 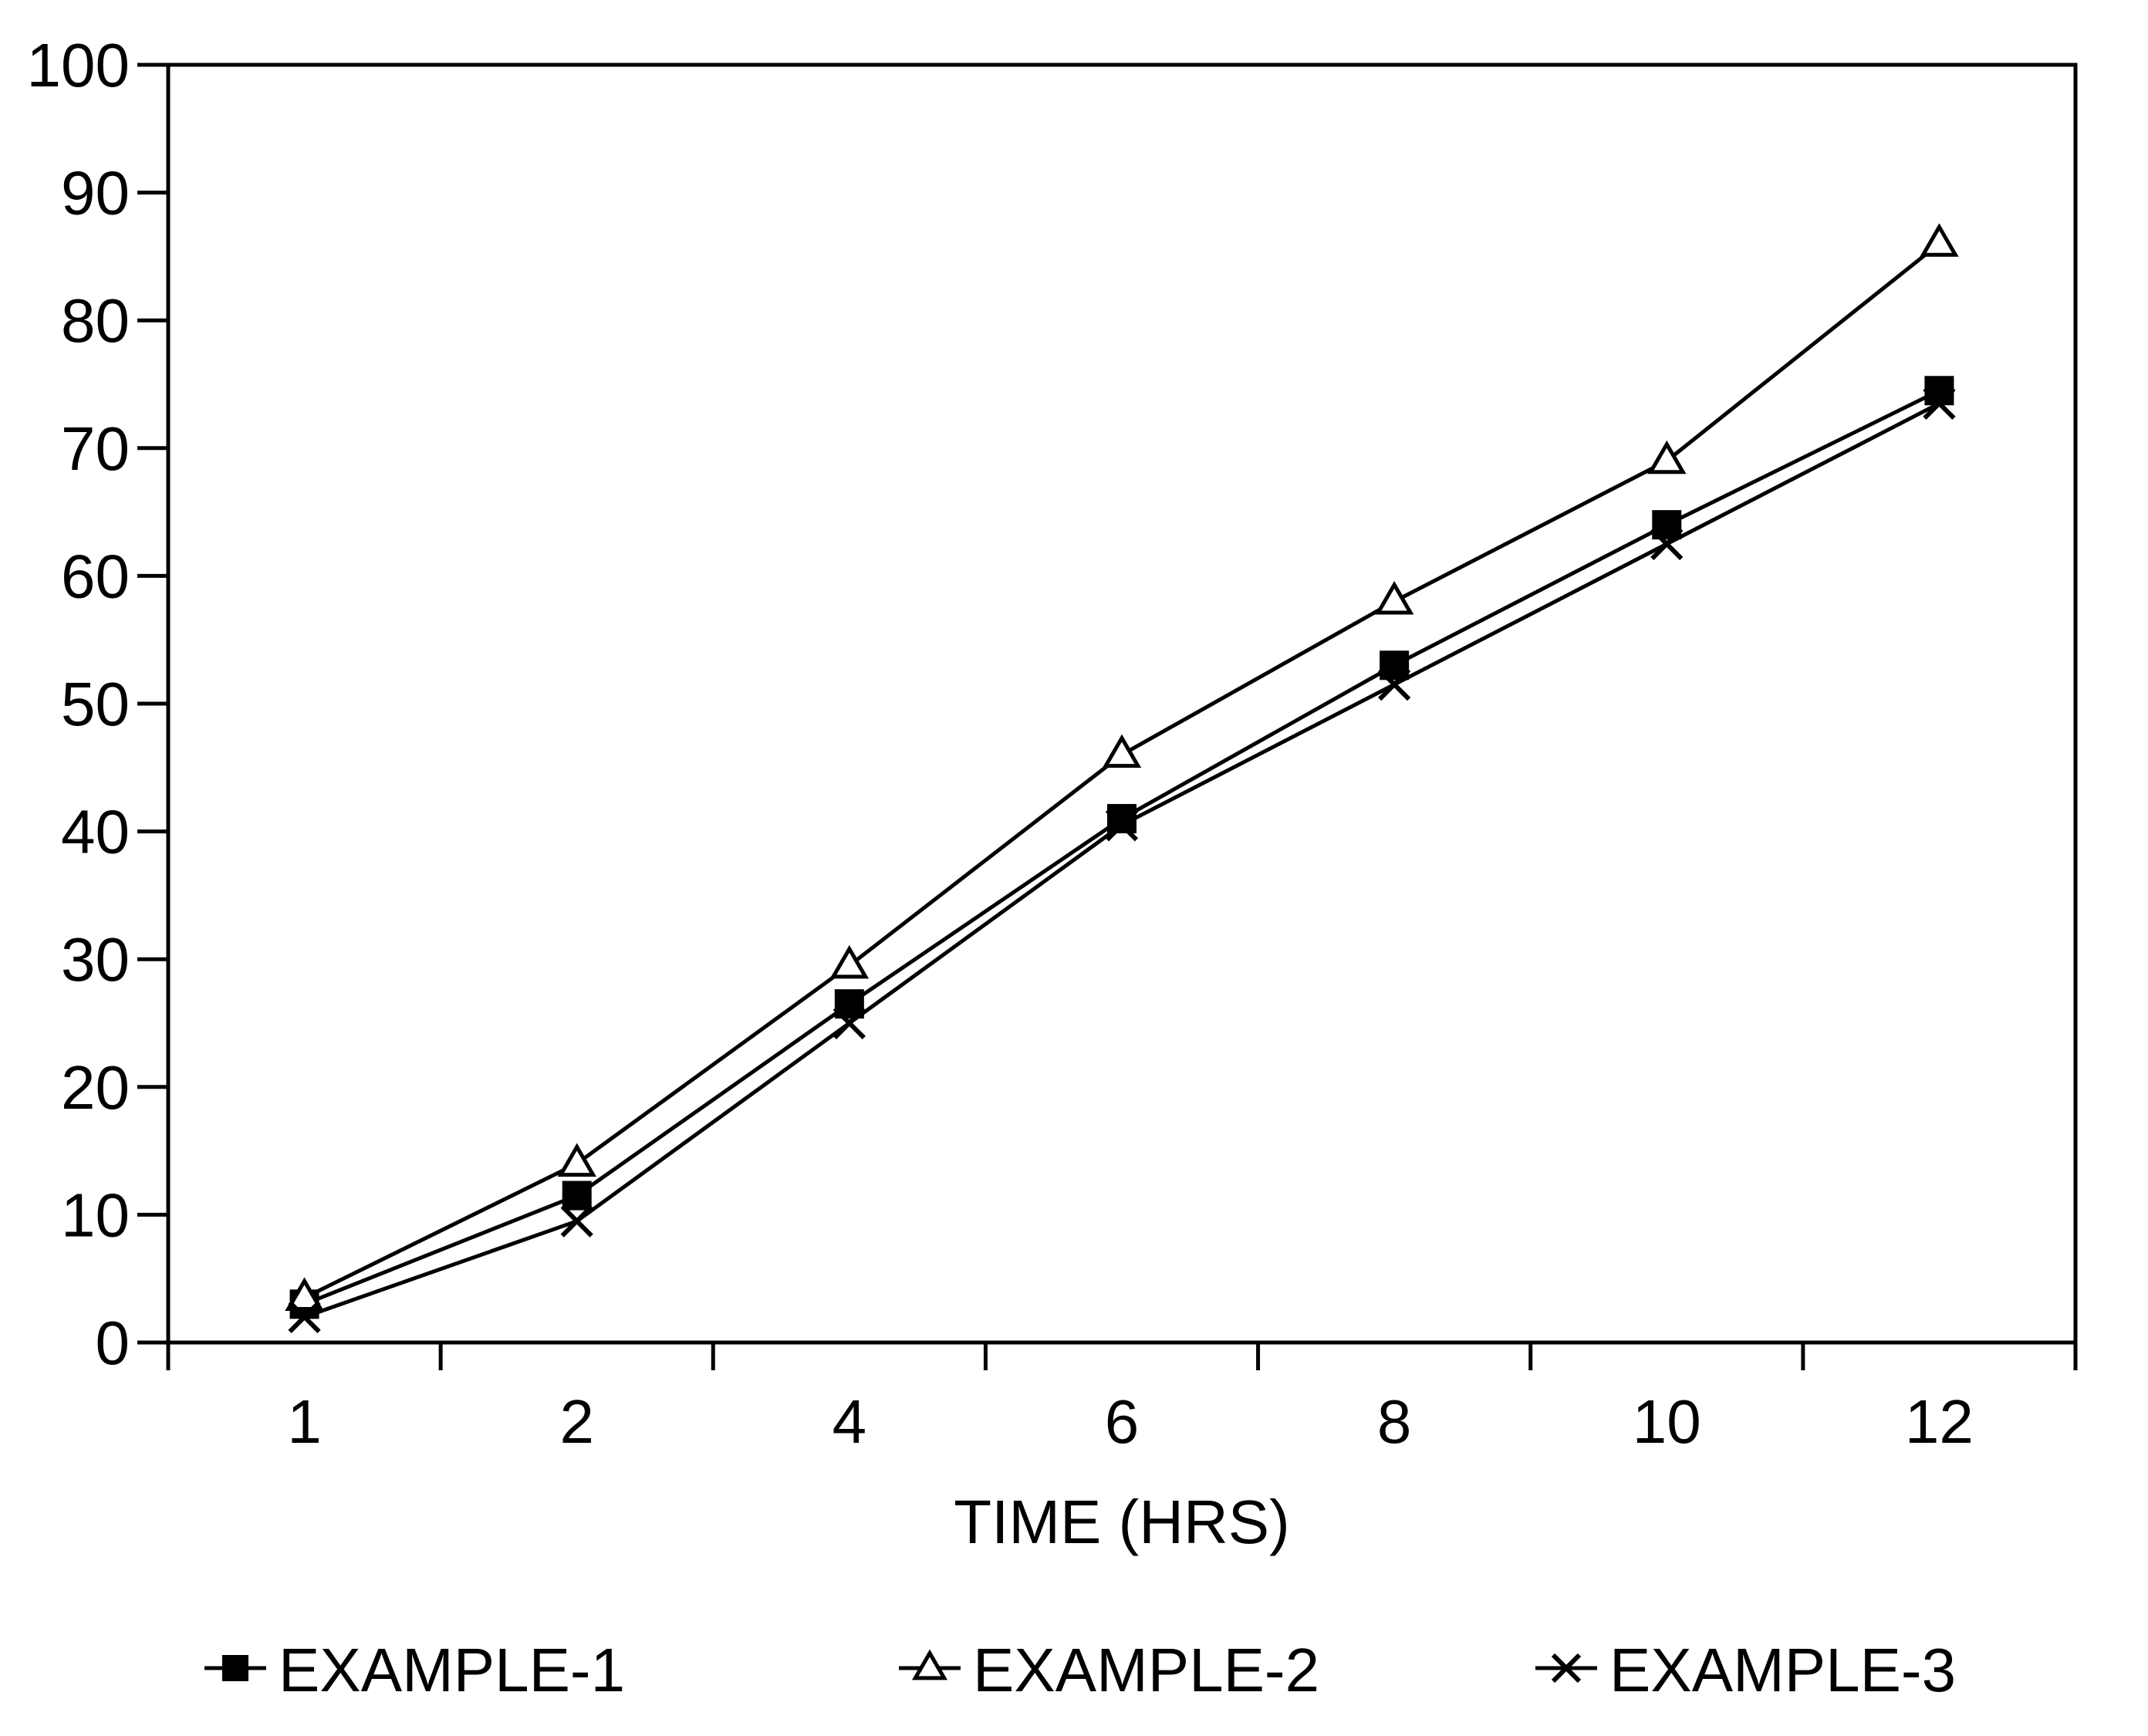 I want to click on x-tick-label: 6, so click(x=1122, y=1421).